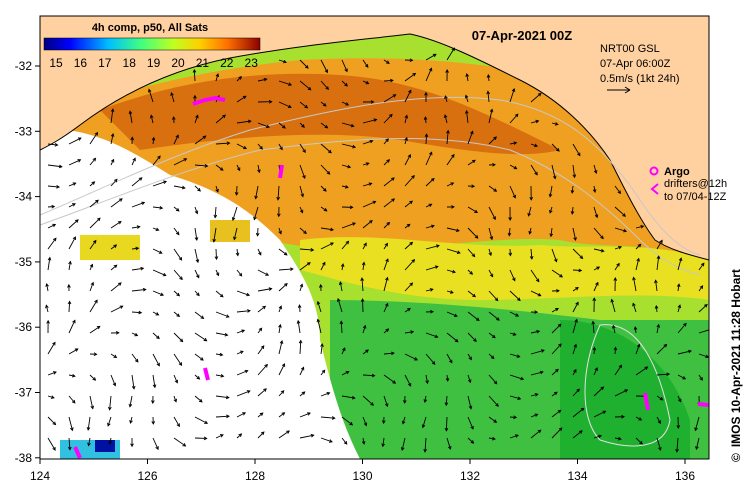 The image size is (749, 496). Describe the element at coordinates (635, 64) in the screenshot. I see `current-time-label: 07-Apr 06:00Z` at that location.